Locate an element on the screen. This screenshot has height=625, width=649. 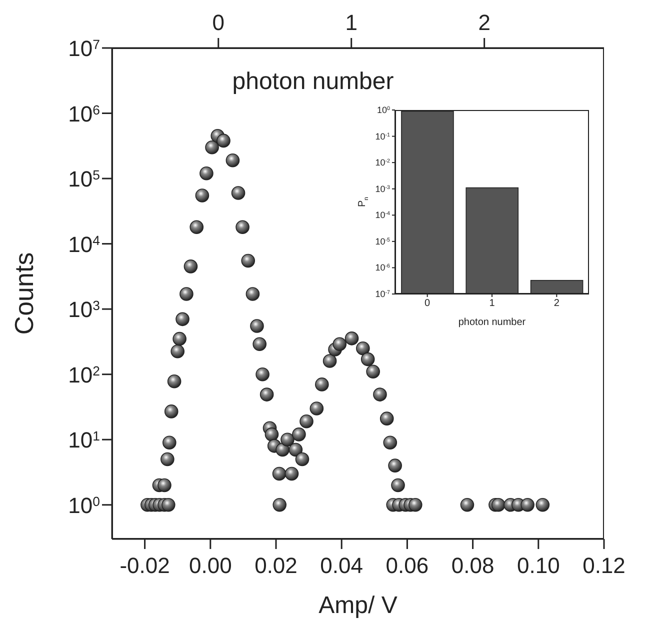
y-tick-label: 10$^{5}$ is located at coordinates (84, 179).